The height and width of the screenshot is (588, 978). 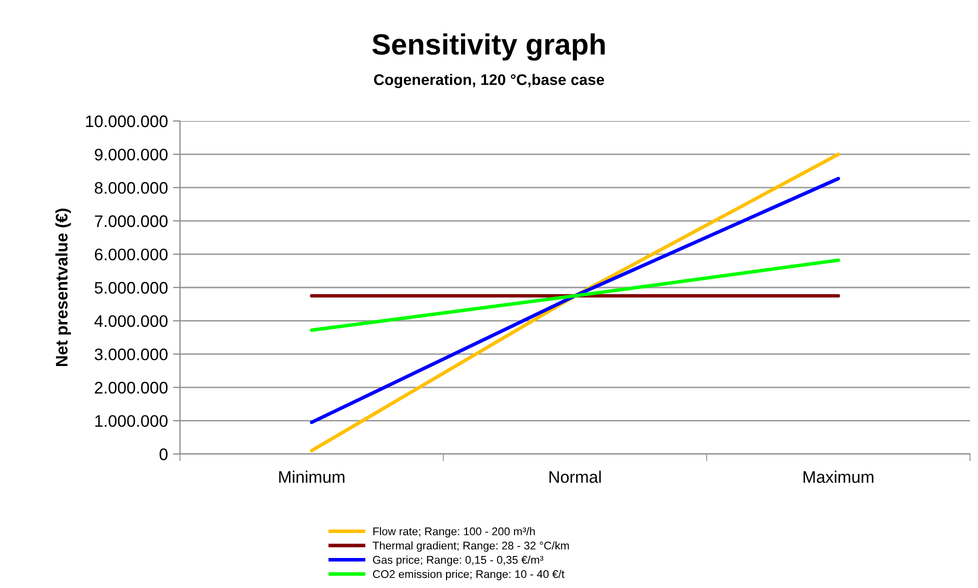 What do you see at coordinates (131, 288) in the screenshot?
I see `y-tick-label: 5.000.000` at bounding box center [131, 288].